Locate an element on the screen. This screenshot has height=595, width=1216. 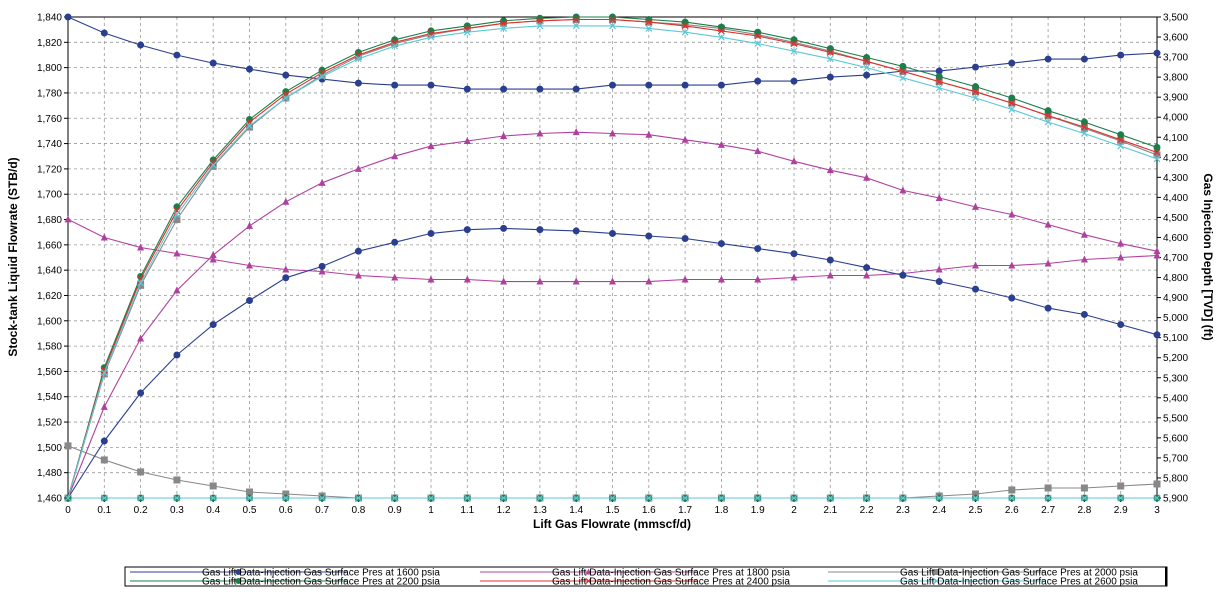
x-tick-label: 0 is located at coordinates (68, 510).